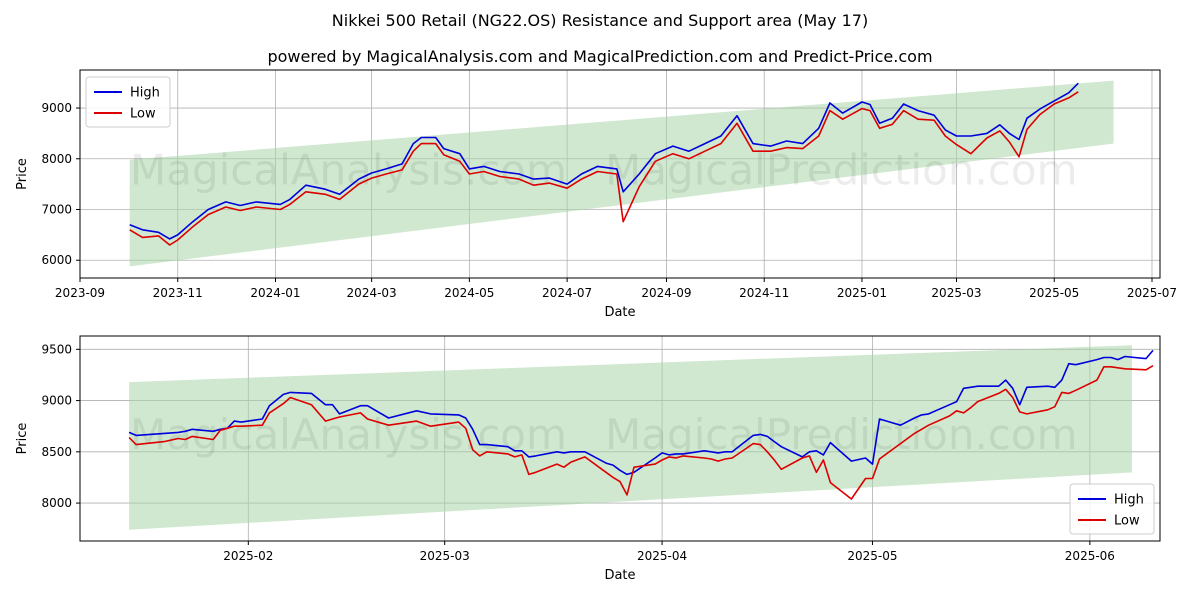 The image size is (1200, 600). I want to click on y-tick-label: 6000, so click(56, 260).